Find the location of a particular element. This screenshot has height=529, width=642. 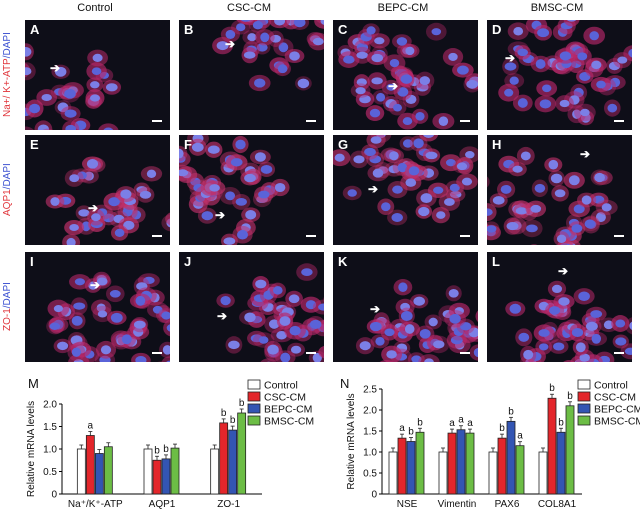

micrograph-panel: C ➔ is located at coordinates (405, 75).